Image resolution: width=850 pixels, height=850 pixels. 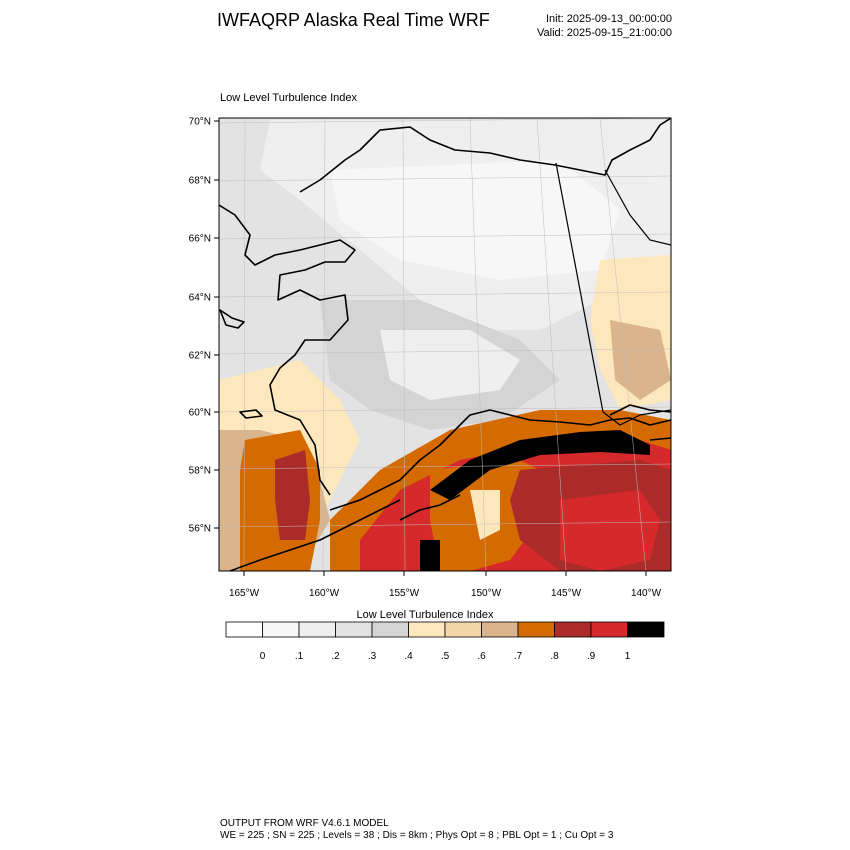 I want to click on colorbar-label: .1, so click(x=299, y=656).